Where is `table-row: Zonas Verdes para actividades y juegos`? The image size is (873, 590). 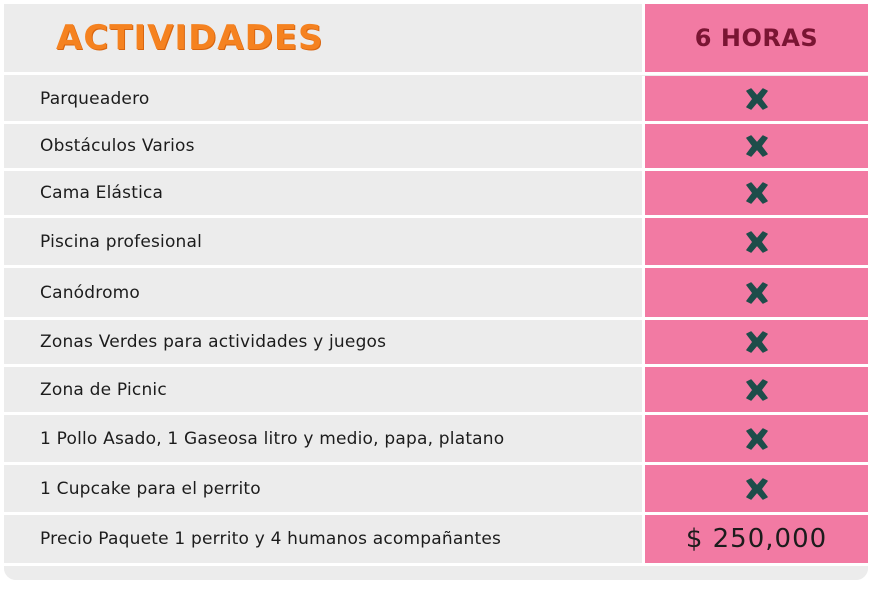 table-row: Zonas Verdes para actividades y juegos is located at coordinates (436, 343).